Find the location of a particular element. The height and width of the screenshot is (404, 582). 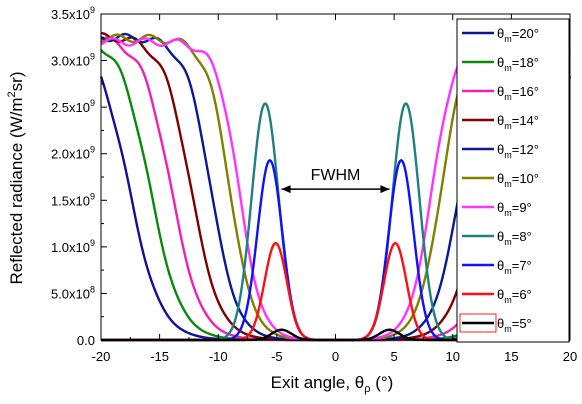

x-tick-label-3: -5 is located at coordinates (277, 356).